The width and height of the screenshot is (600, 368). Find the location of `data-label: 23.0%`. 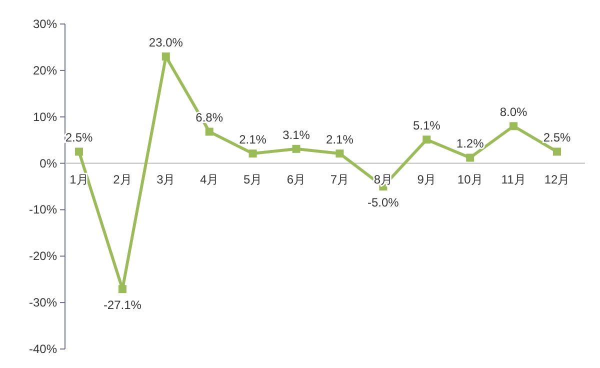

data-label: 23.0% is located at coordinates (166, 43).